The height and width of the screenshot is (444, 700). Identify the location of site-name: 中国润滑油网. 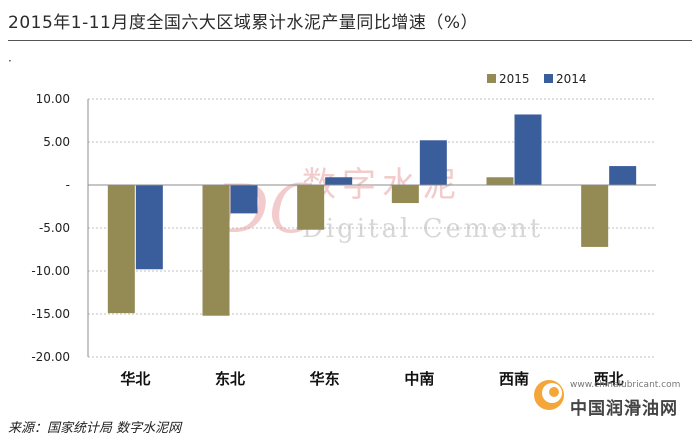
(624, 409).